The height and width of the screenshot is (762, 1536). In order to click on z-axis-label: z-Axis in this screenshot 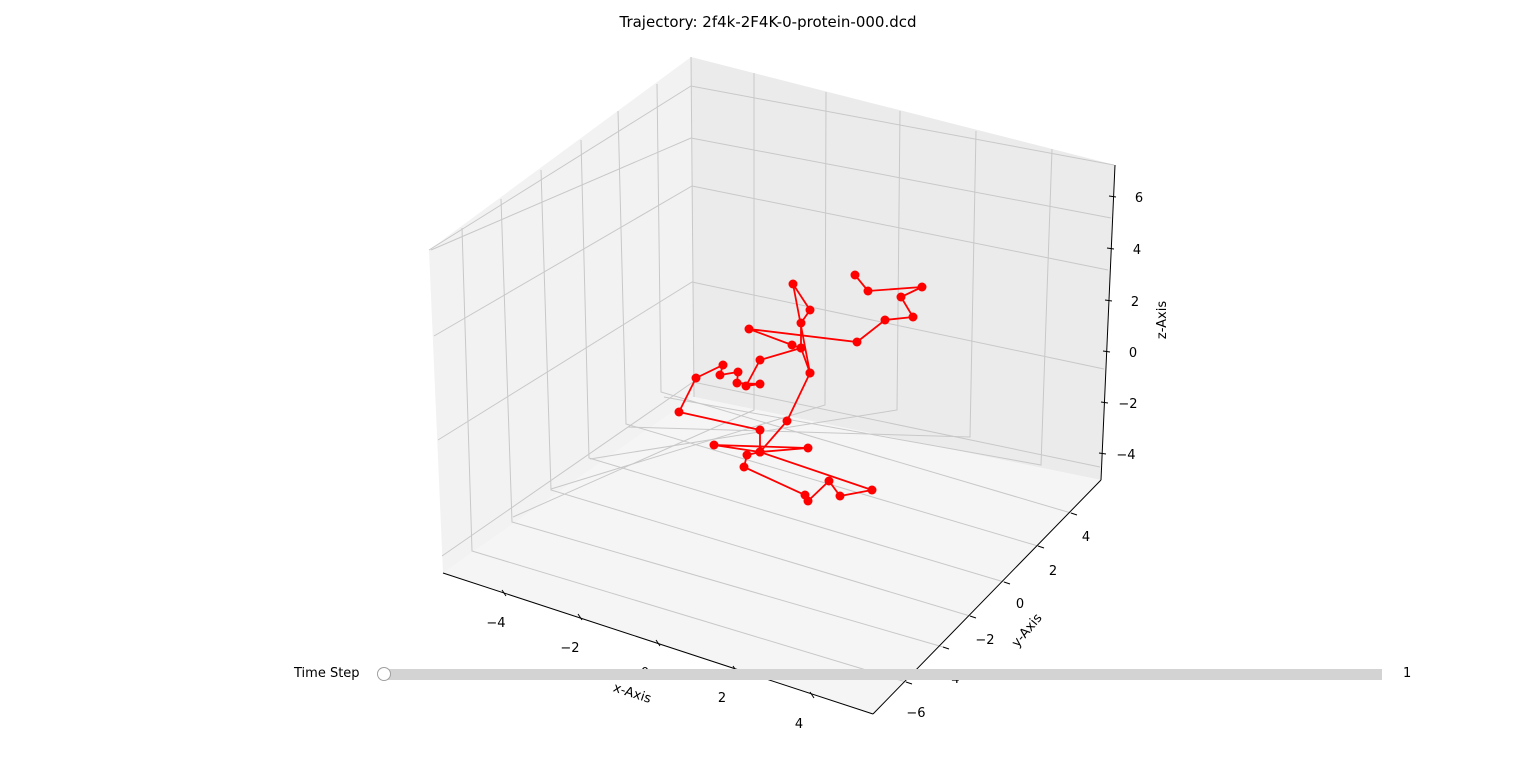, I will do `click(1162, 320)`.